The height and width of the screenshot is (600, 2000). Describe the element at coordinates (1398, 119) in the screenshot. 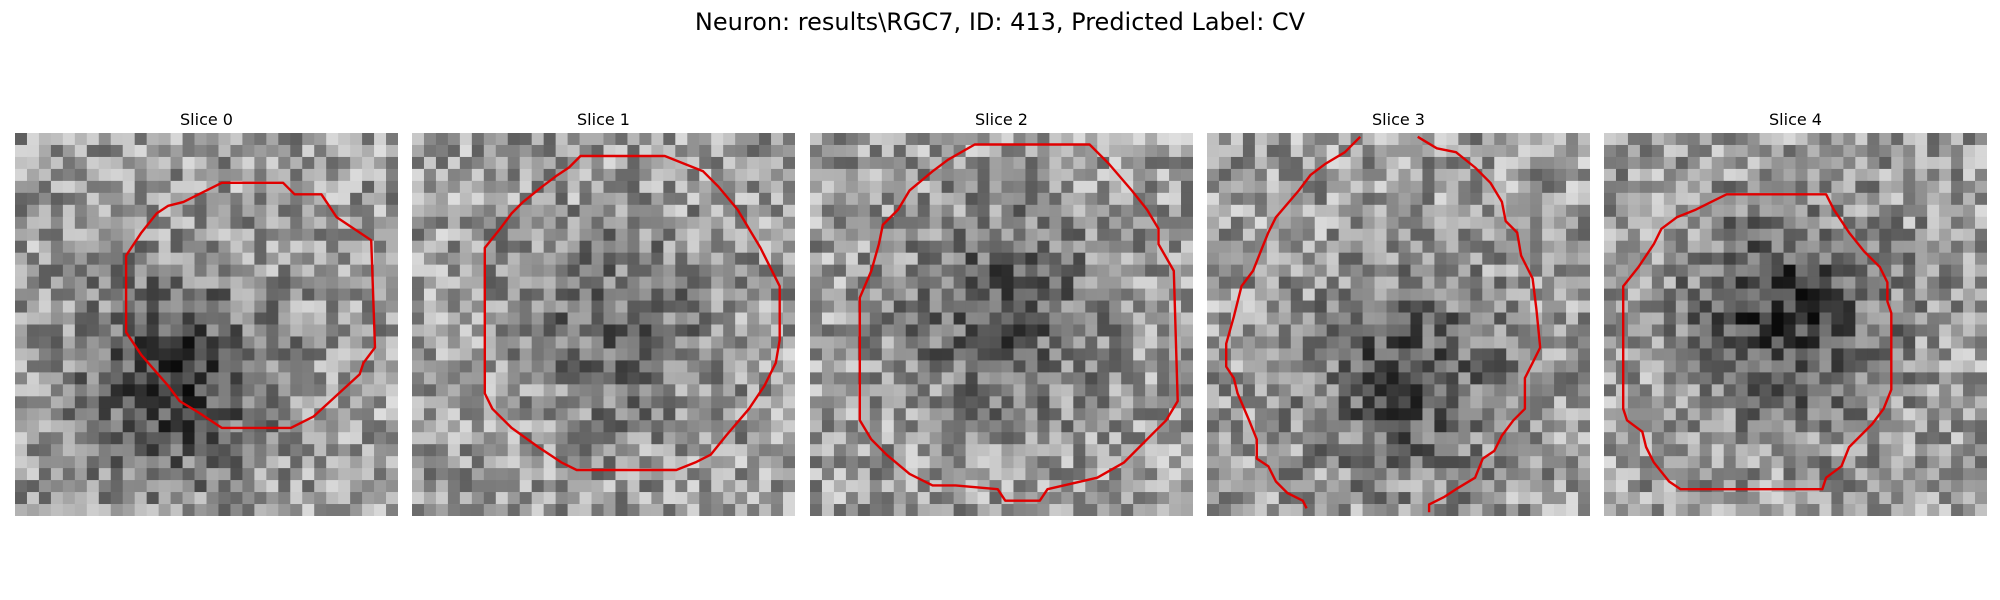

I see `slice-title: Slice 3` at that location.